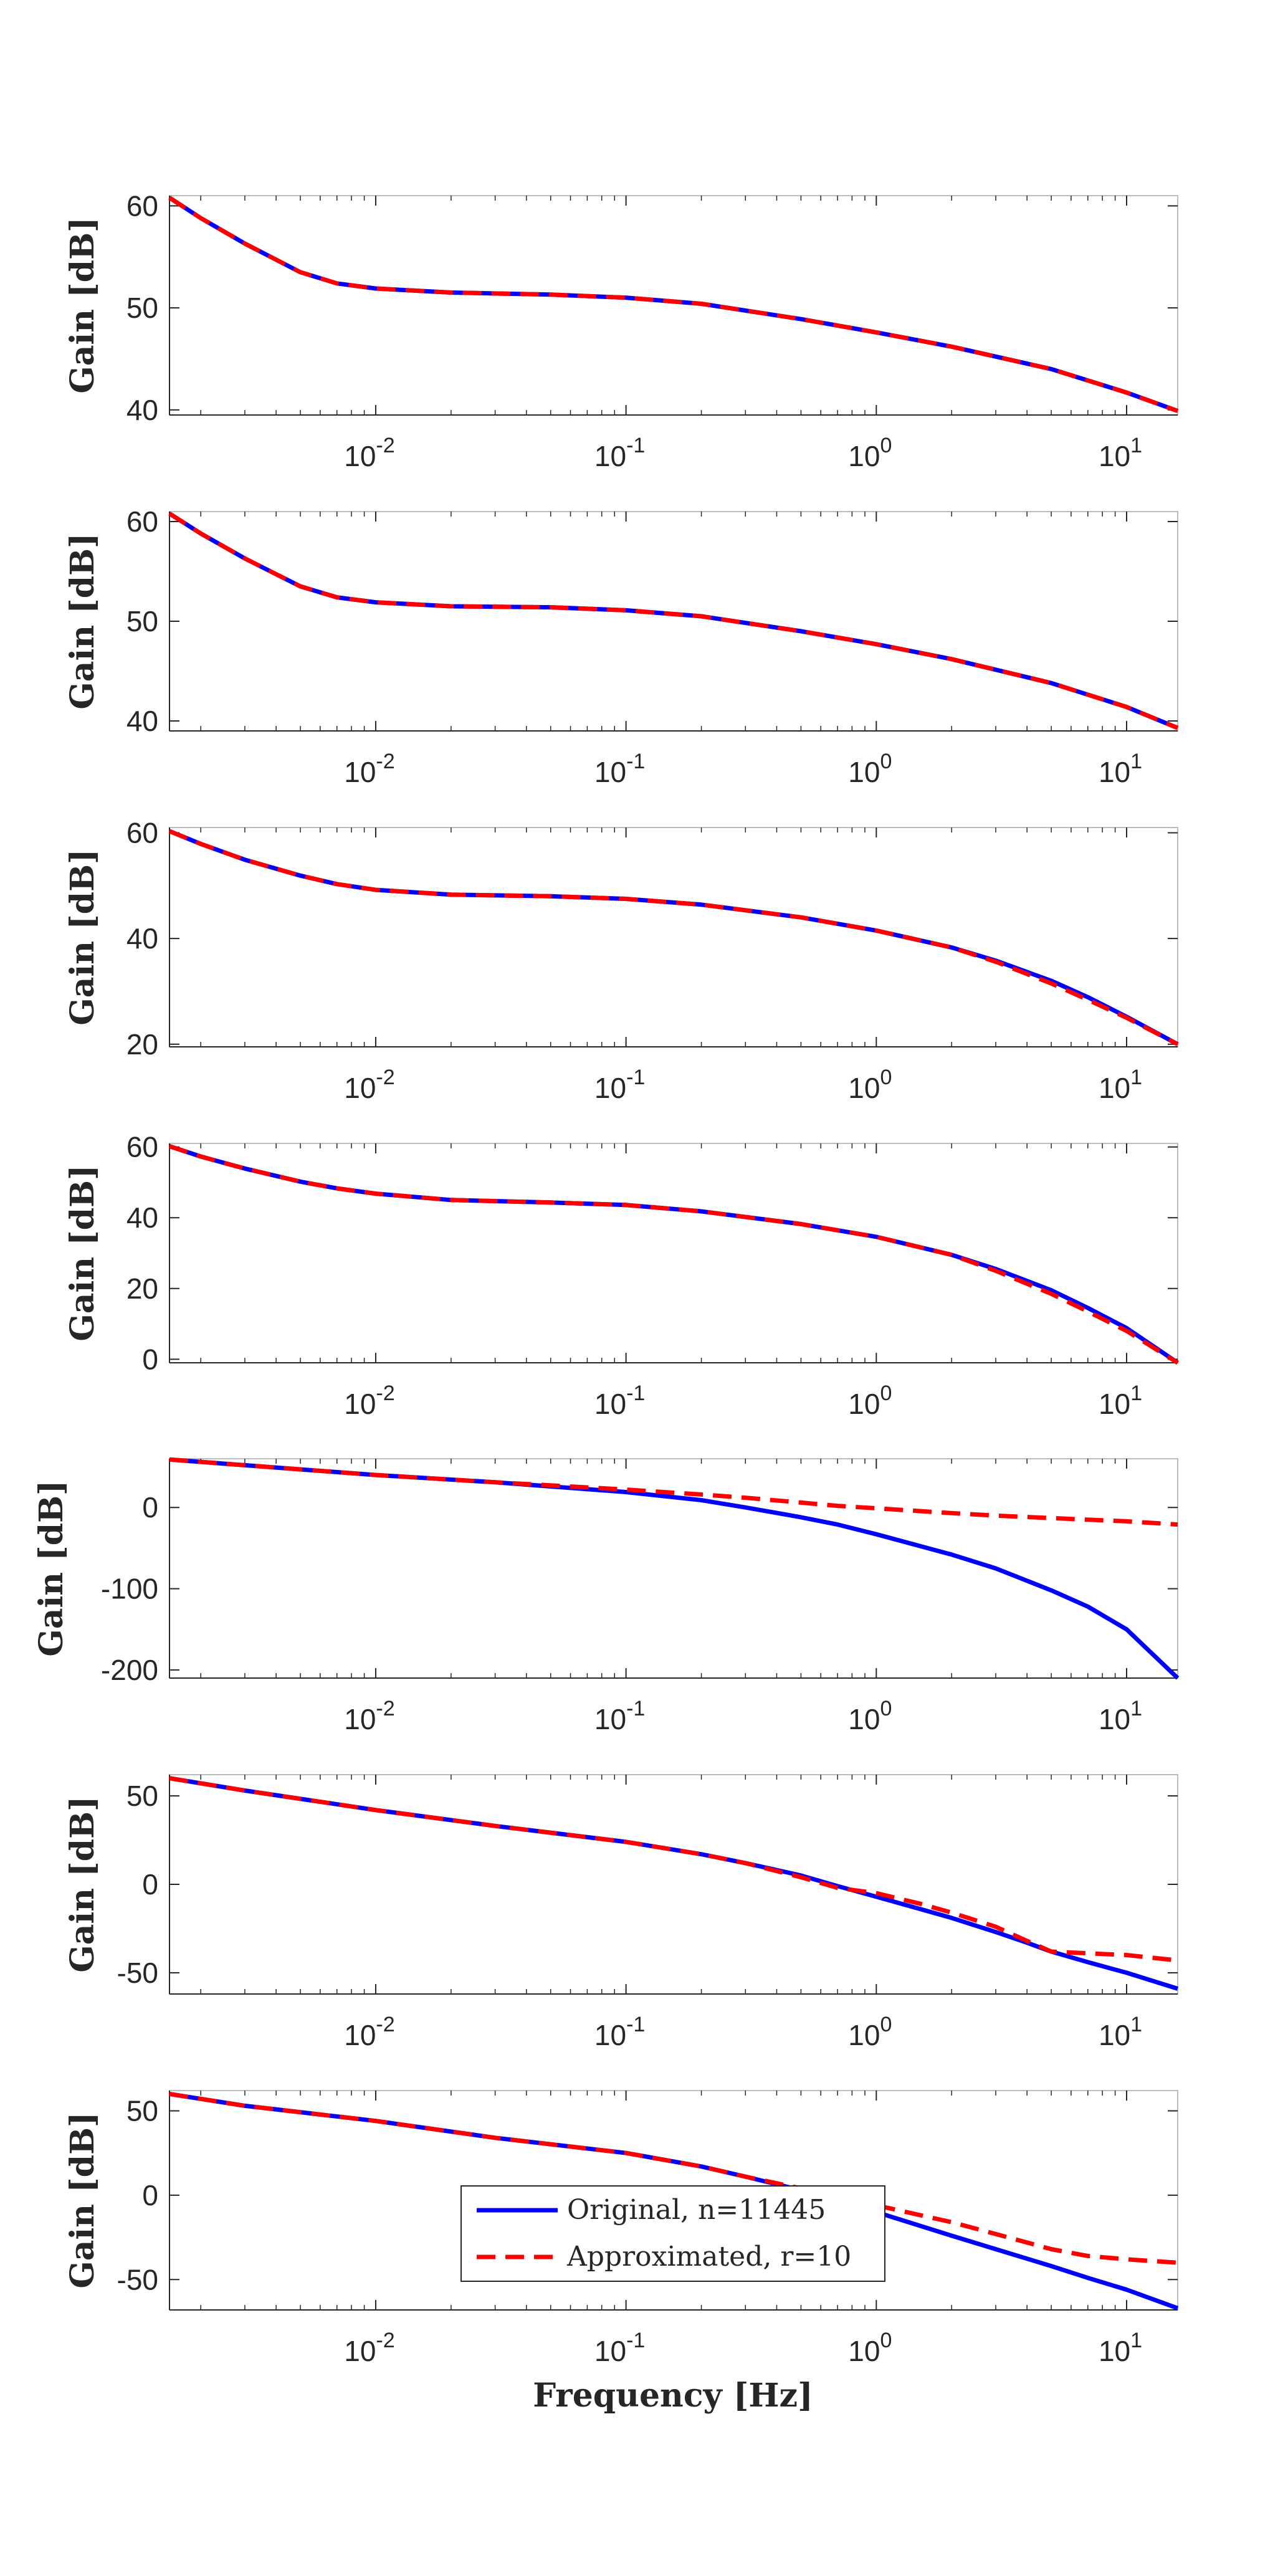  I want to click on x-axis-label: Frequency [Hz], so click(673, 2396).